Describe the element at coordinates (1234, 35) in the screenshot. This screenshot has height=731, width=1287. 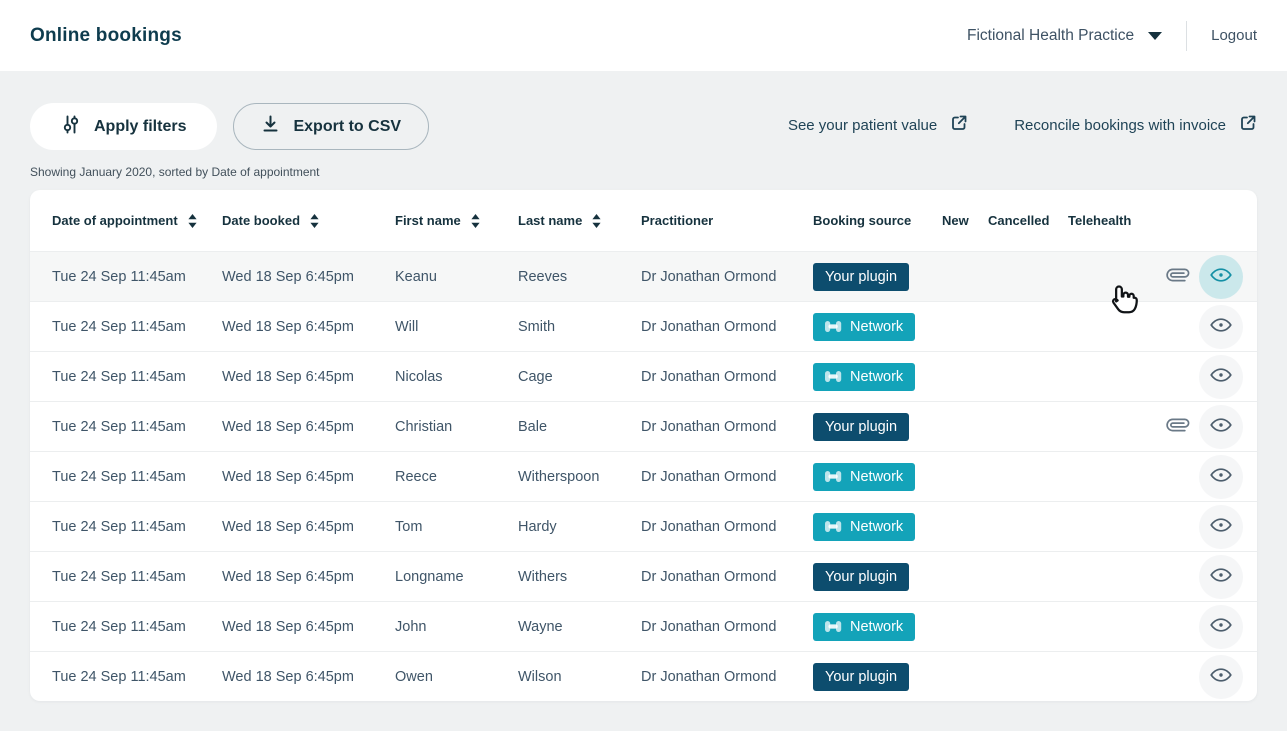
I see `logout-link: Logout` at that location.